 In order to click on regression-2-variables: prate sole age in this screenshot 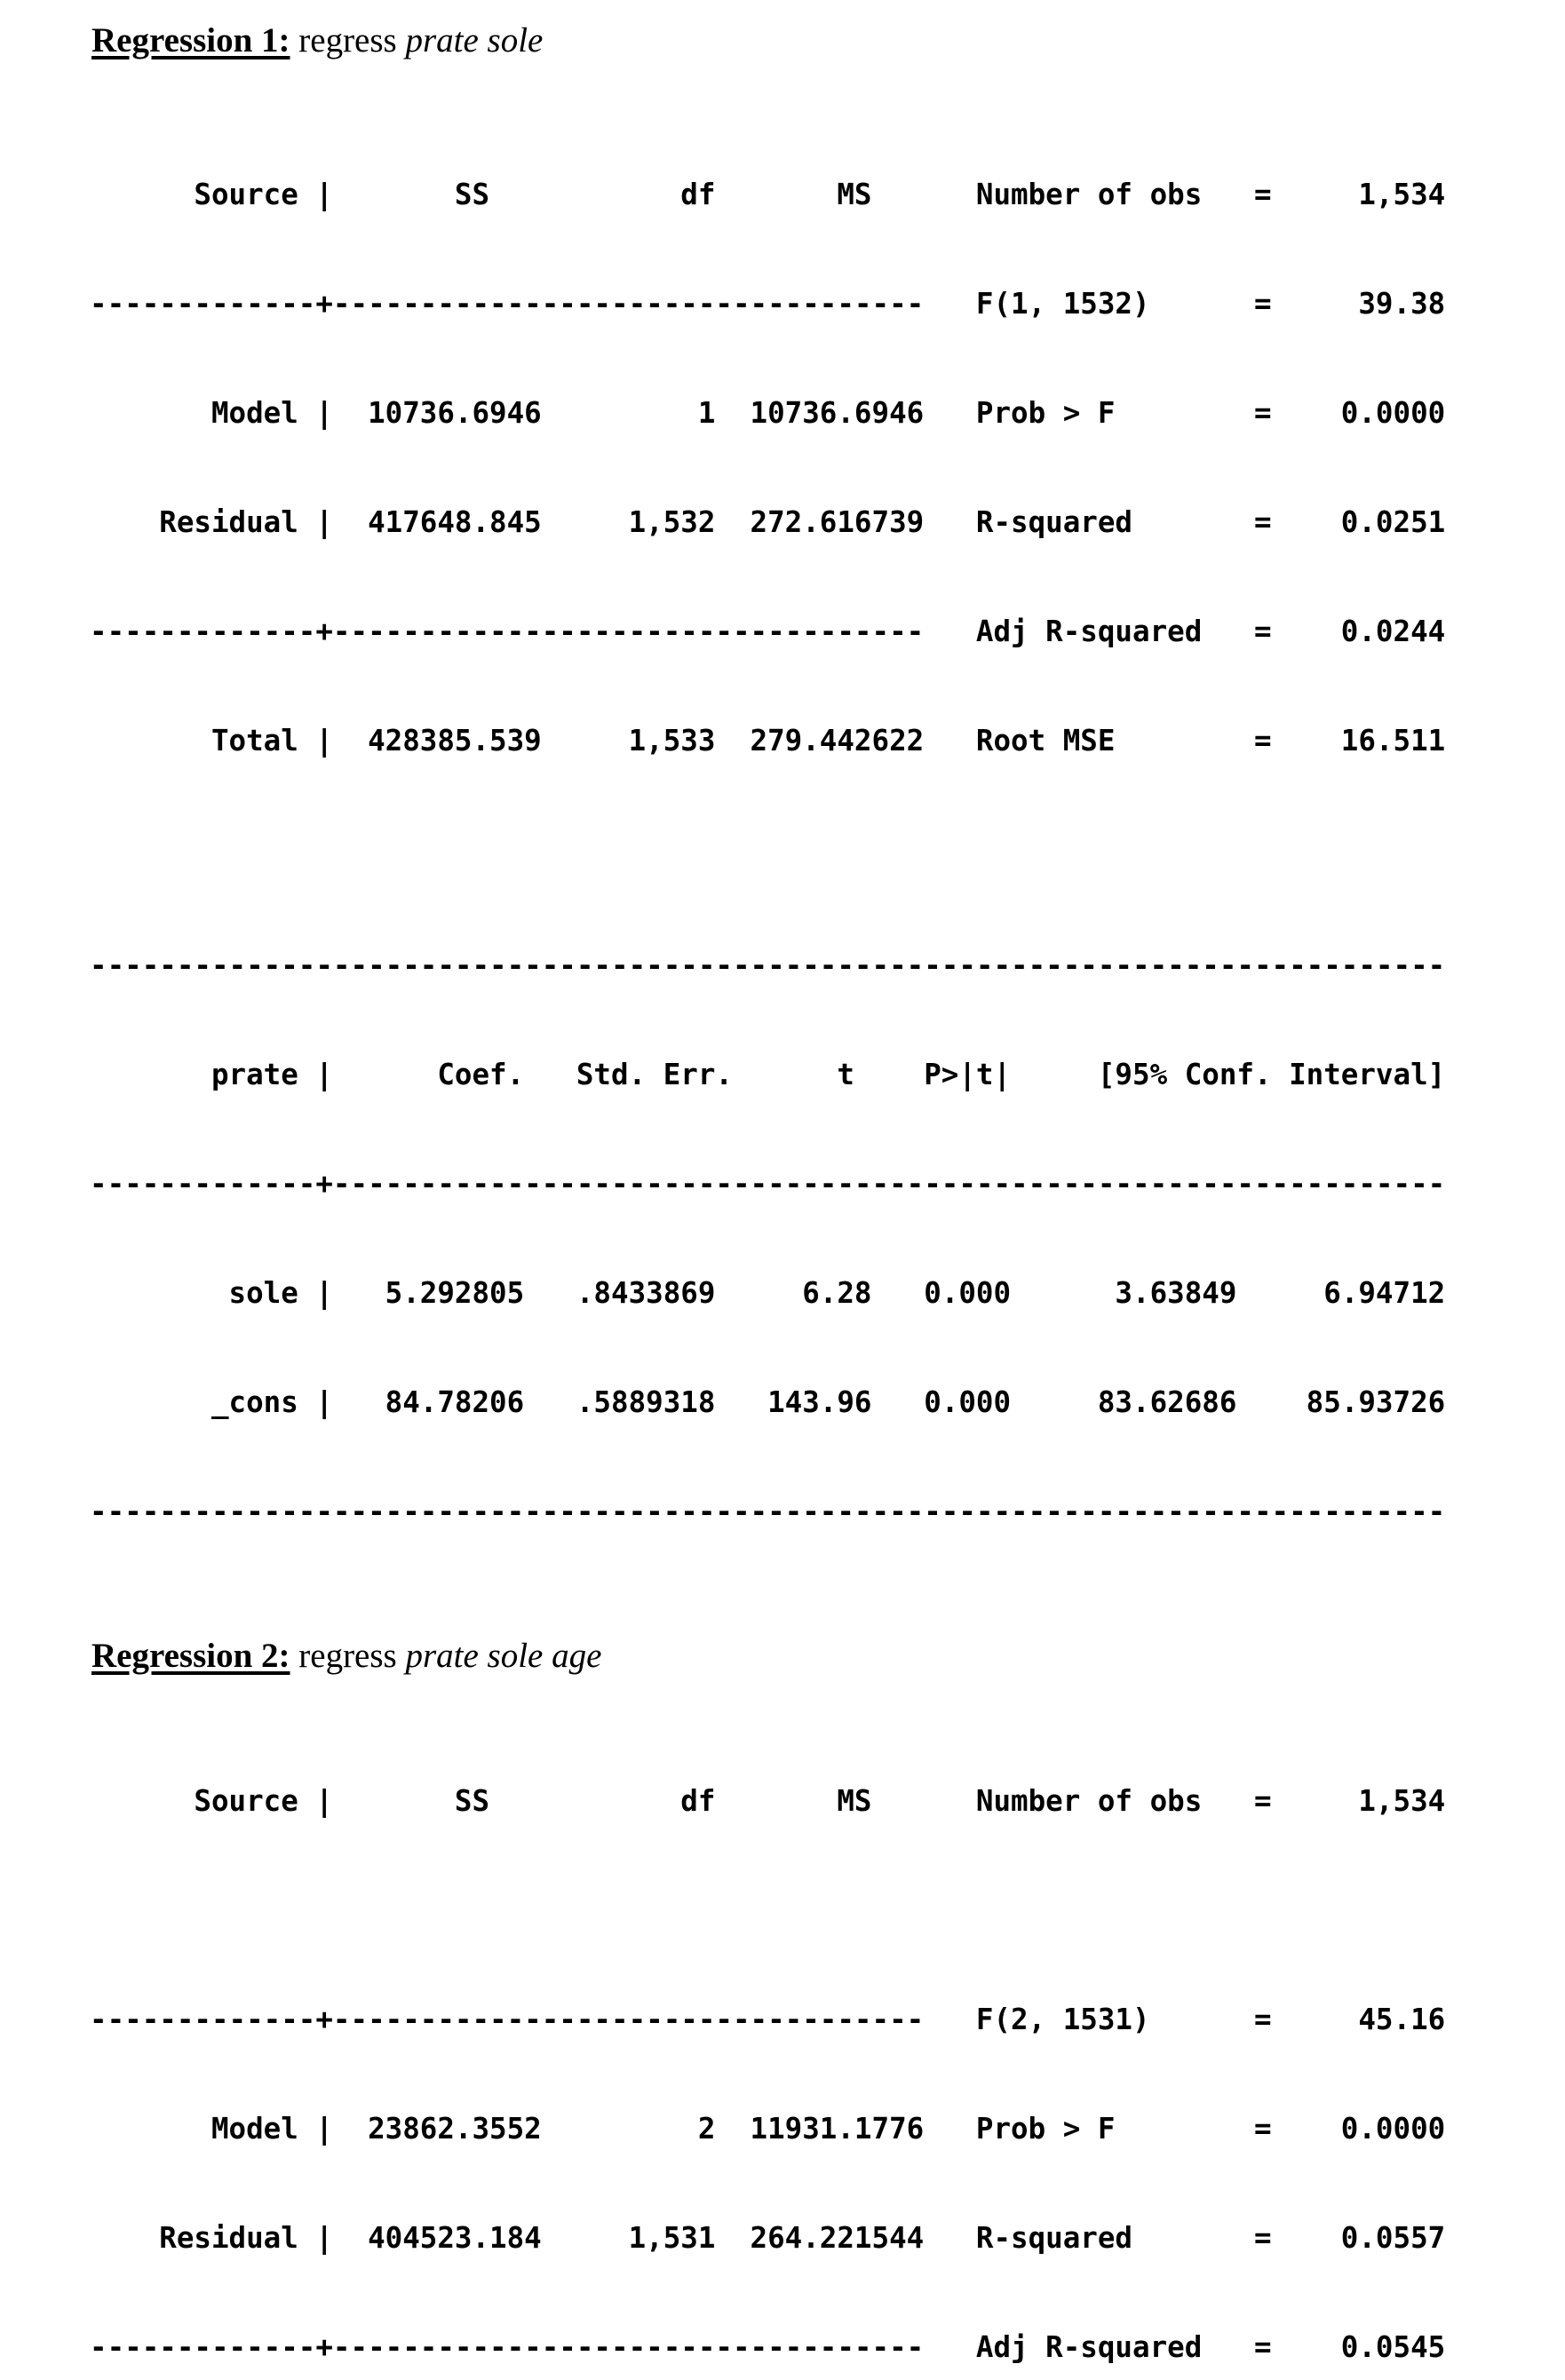, I will do `click(504, 1656)`.